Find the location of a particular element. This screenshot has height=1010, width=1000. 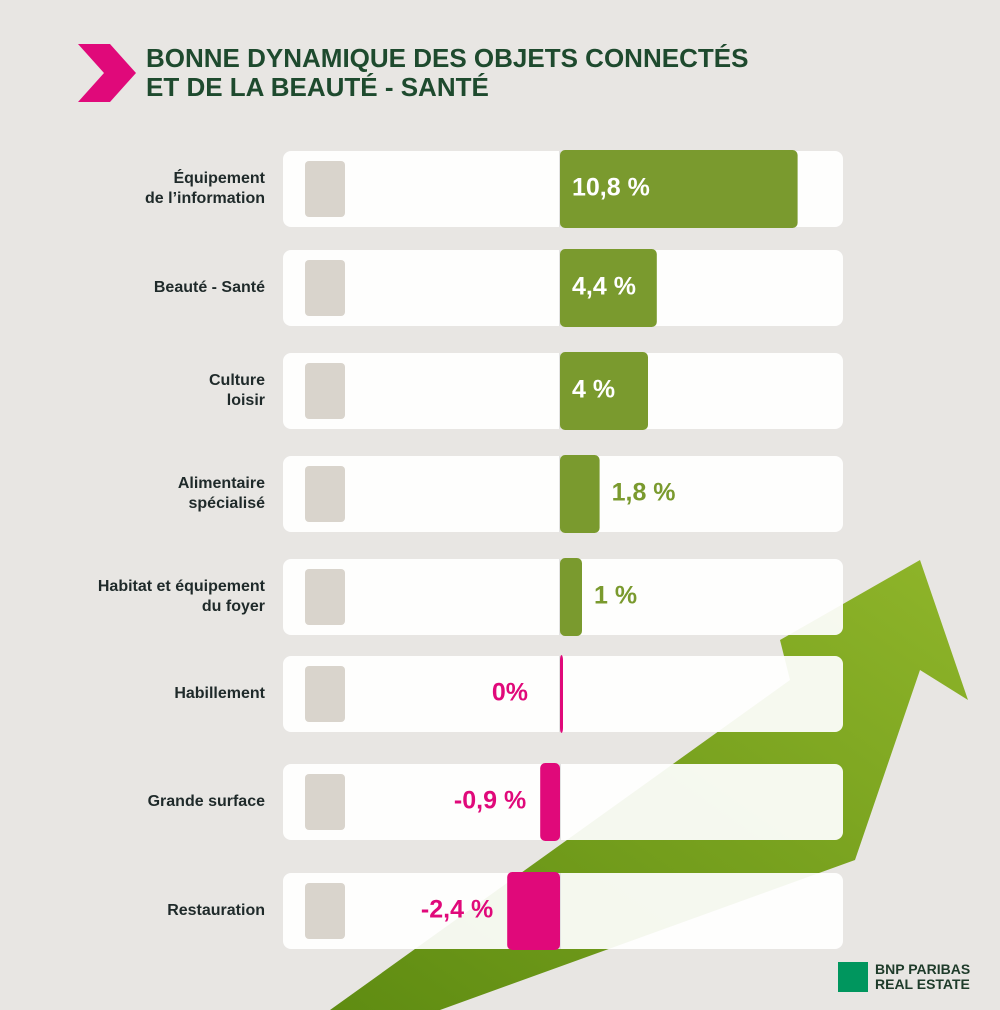

brand: BNP PARIBAS REAL ESTATE is located at coordinates (923, 976).